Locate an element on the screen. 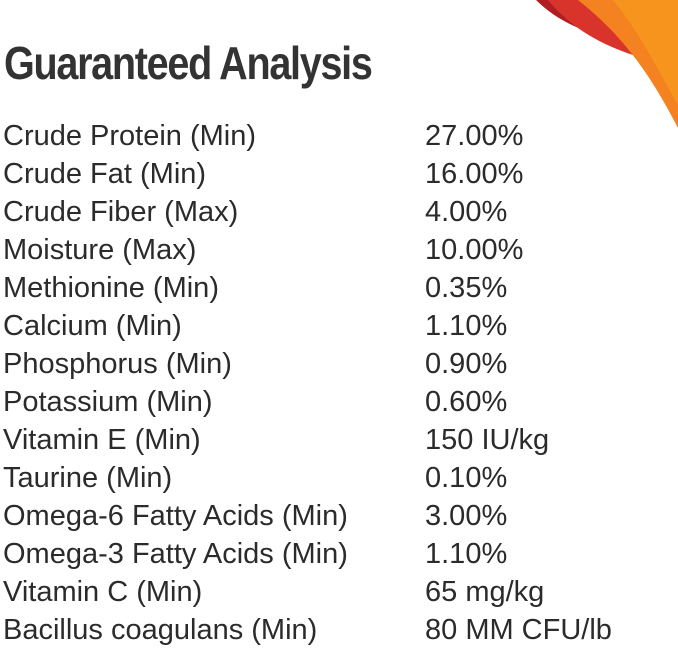 The width and height of the screenshot is (678, 649). nutrient-label: Vitamin C (Min) is located at coordinates (103, 592).